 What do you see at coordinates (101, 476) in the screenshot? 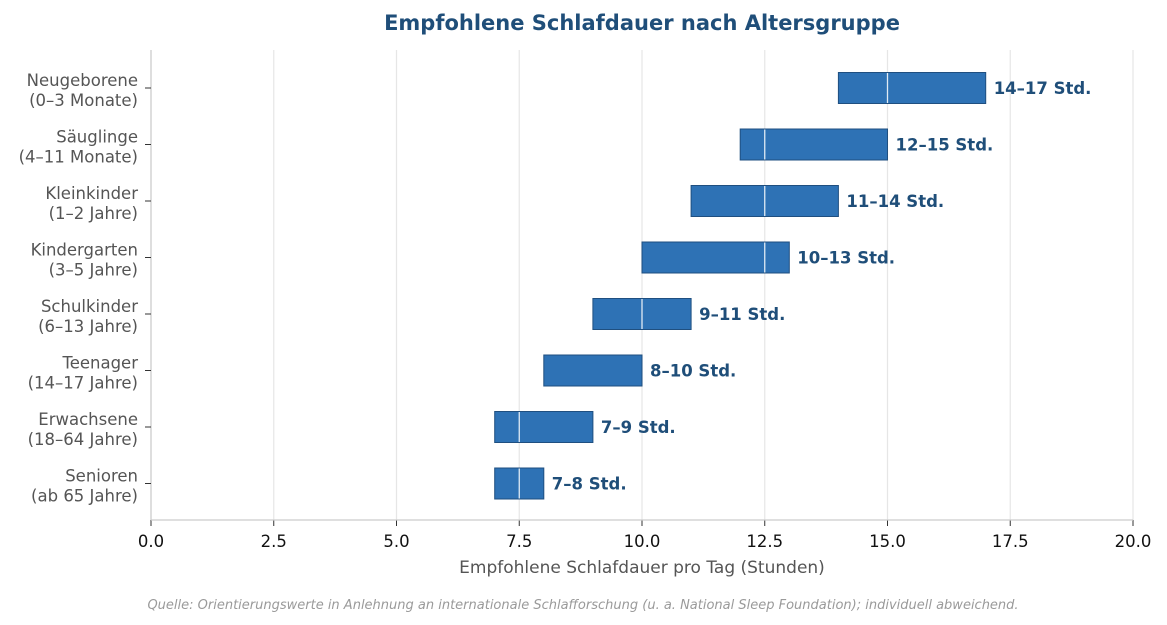
I see `category-name: Senioren` at bounding box center [101, 476].